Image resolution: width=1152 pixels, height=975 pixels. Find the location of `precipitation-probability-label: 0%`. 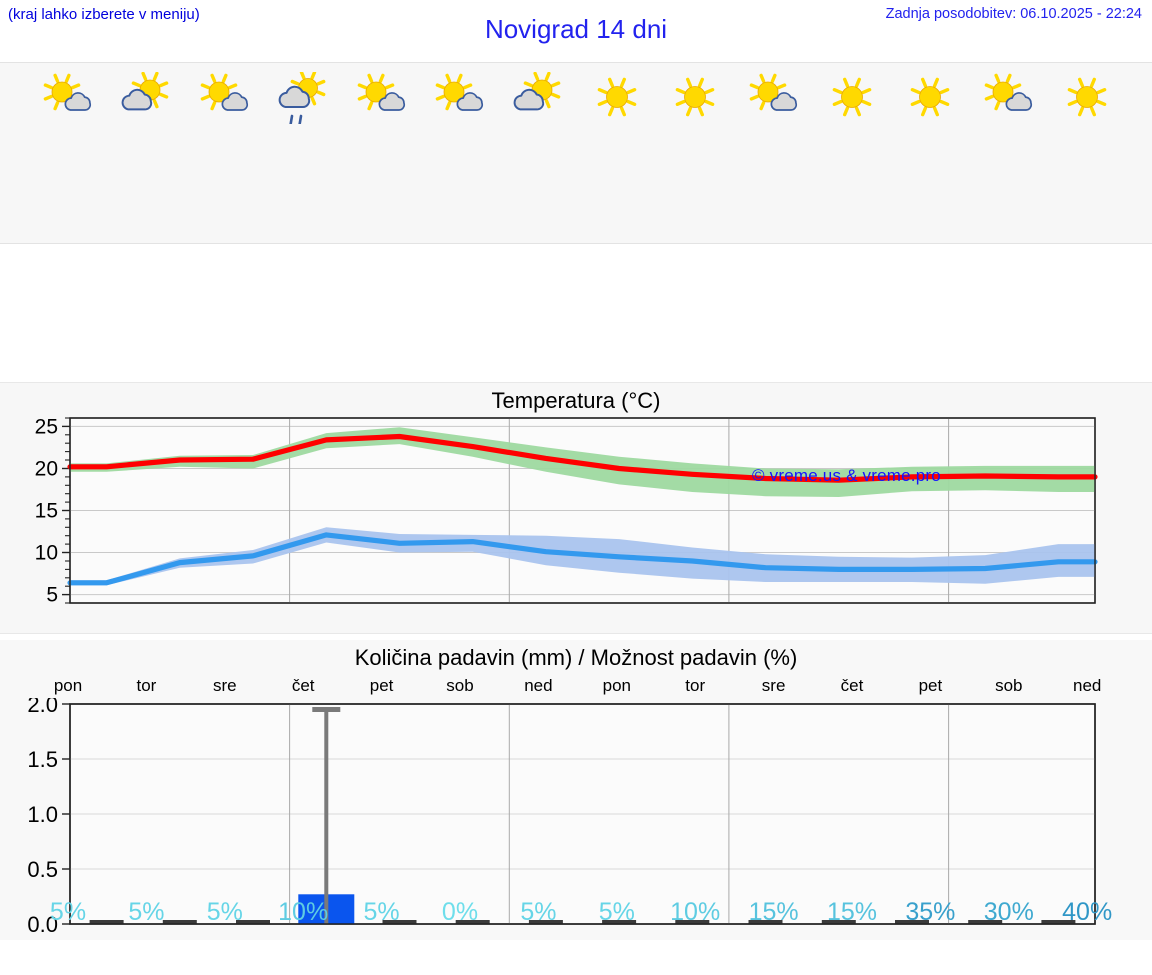

precipitation-probability-label: 0% is located at coordinates (460, 912).